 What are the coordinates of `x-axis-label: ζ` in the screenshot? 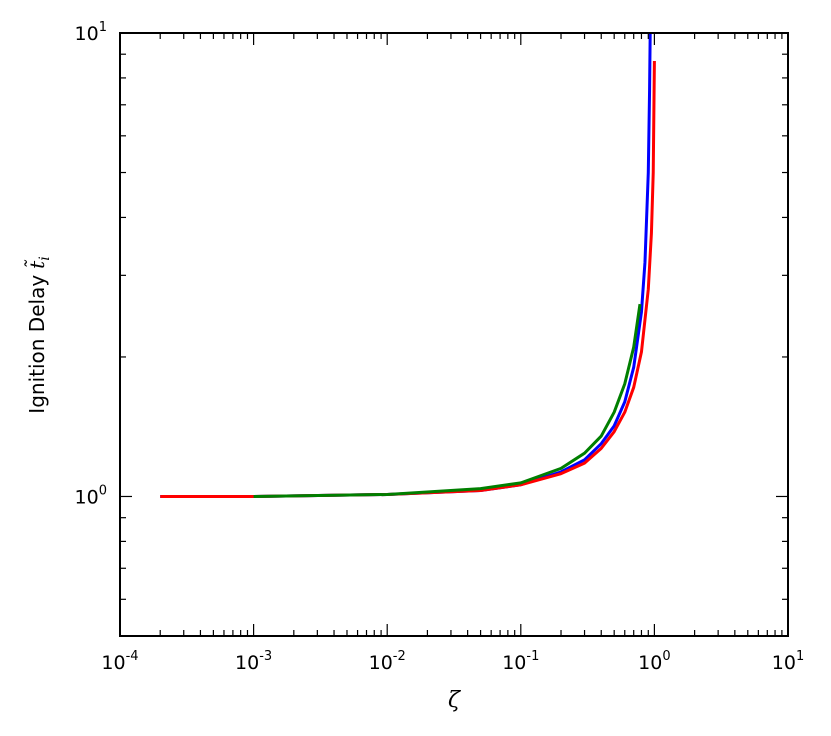 It's located at (455, 700).